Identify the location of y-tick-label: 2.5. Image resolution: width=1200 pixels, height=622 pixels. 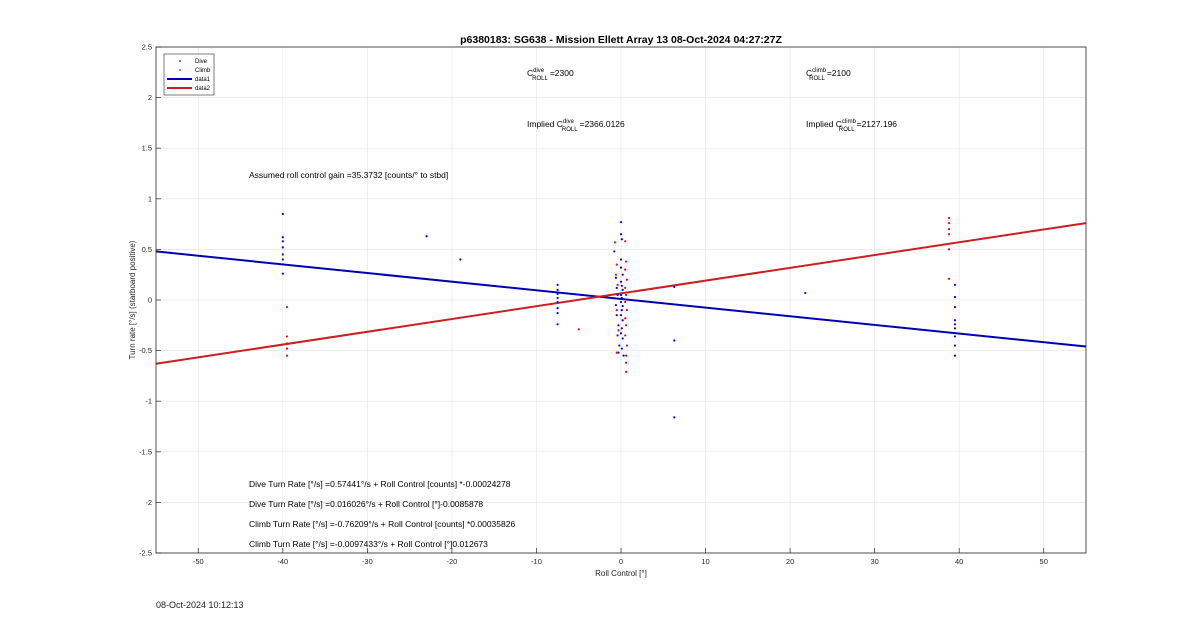
(147, 47).